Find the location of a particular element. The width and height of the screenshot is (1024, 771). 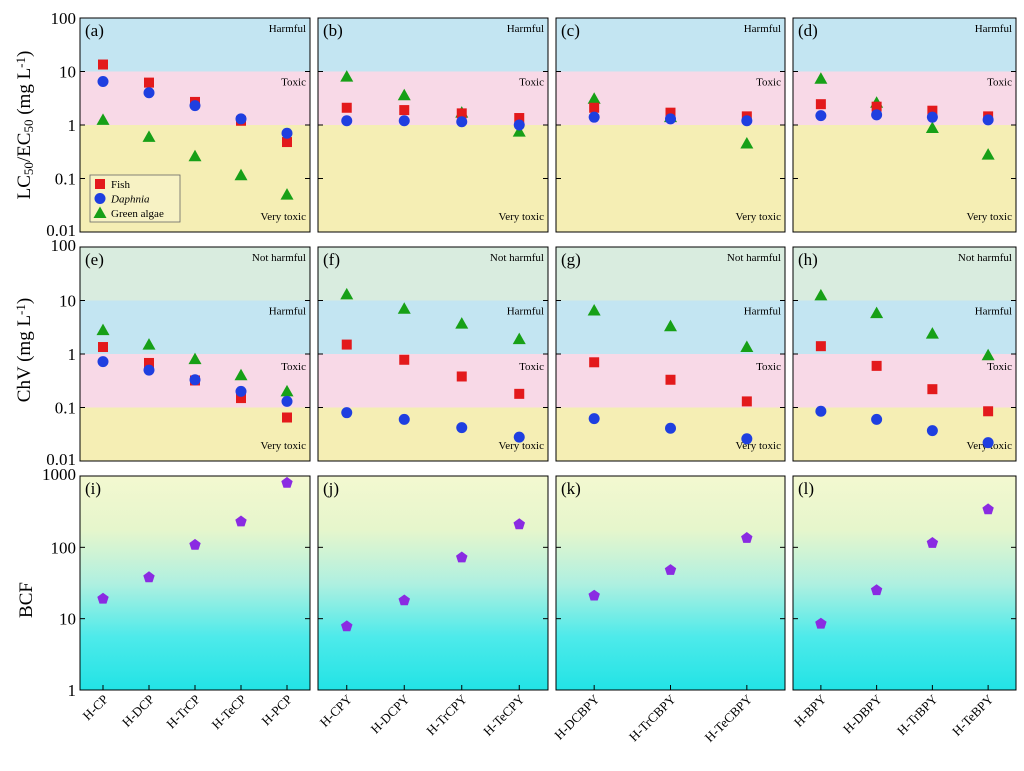

panel-label: (a) is located at coordinates (94, 30).